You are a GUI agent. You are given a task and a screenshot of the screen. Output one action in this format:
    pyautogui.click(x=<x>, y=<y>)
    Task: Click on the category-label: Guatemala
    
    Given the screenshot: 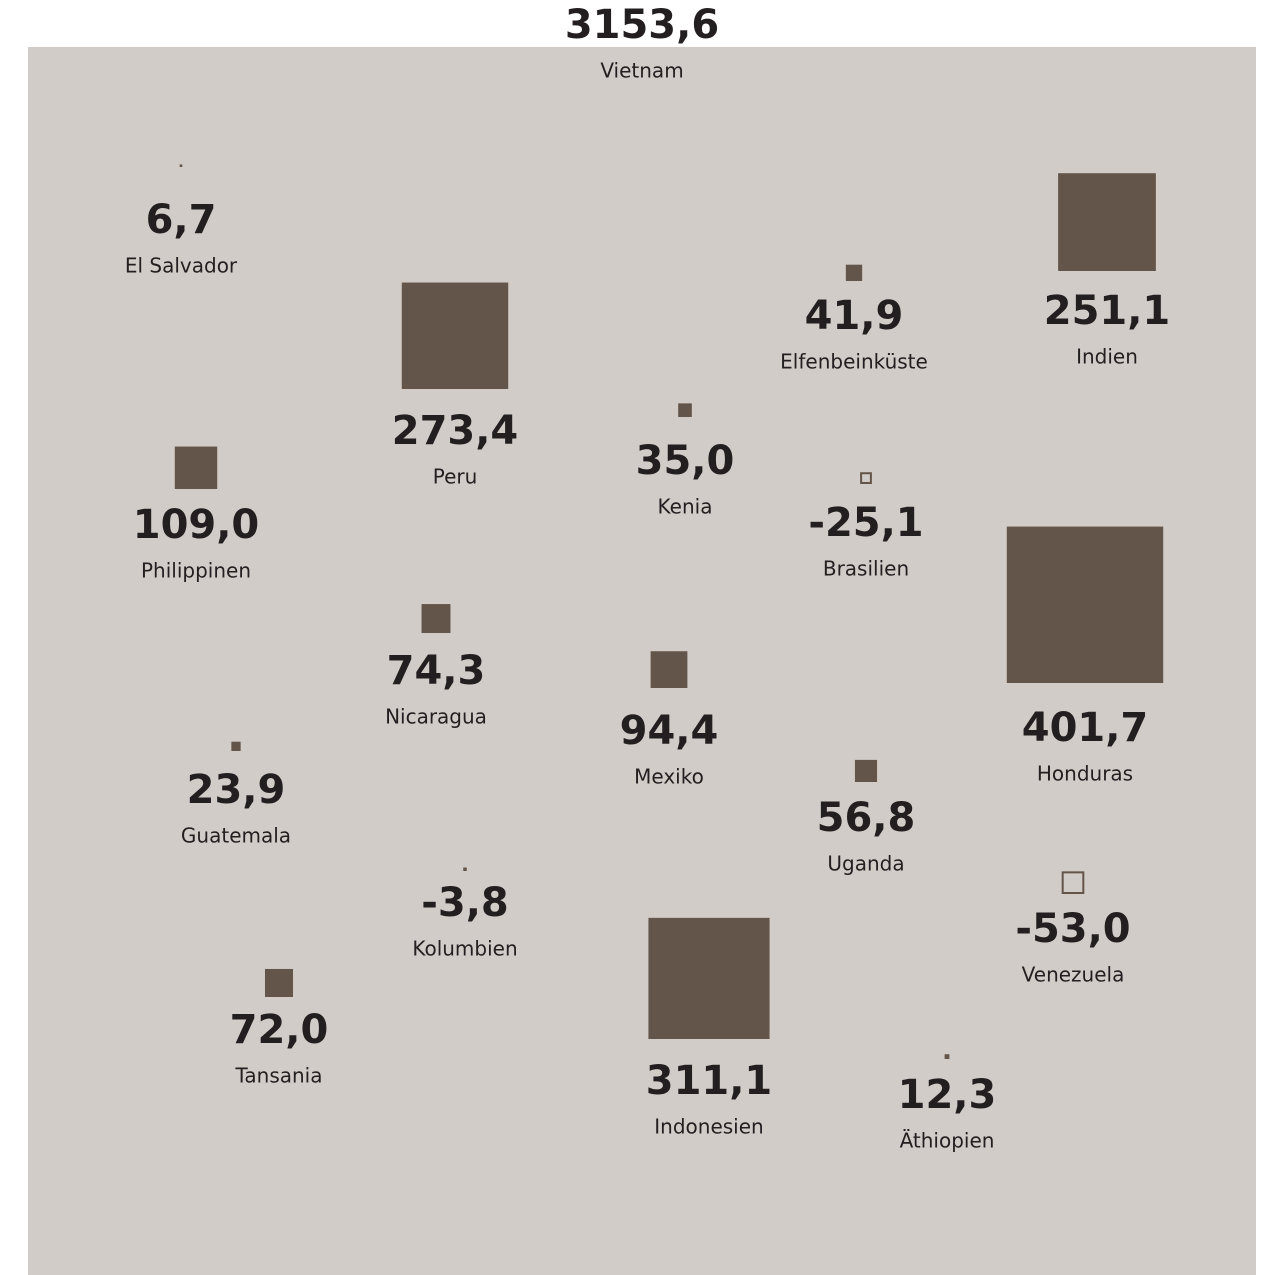 What is the action you would take?
    pyautogui.click(x=236, y=836)
    